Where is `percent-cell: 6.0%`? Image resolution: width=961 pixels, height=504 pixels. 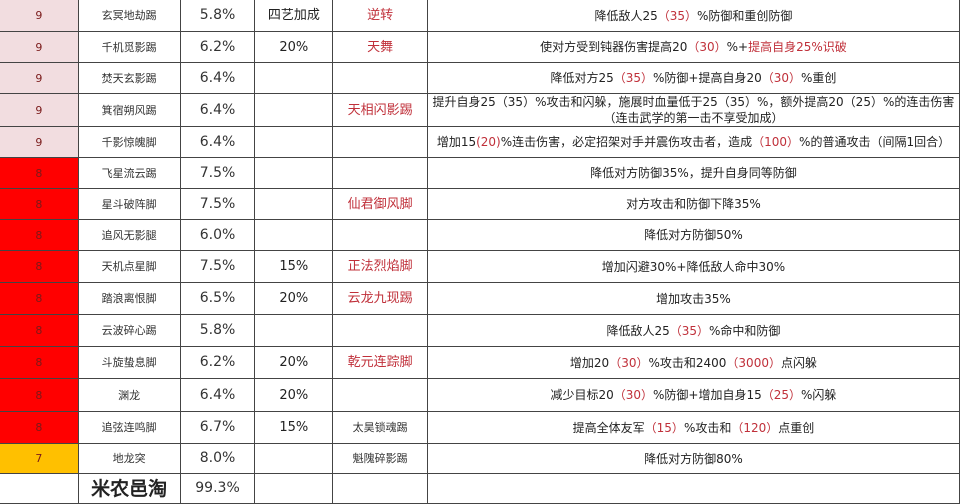 percent-cell: 6.0% is located at coordinates (217, 235).